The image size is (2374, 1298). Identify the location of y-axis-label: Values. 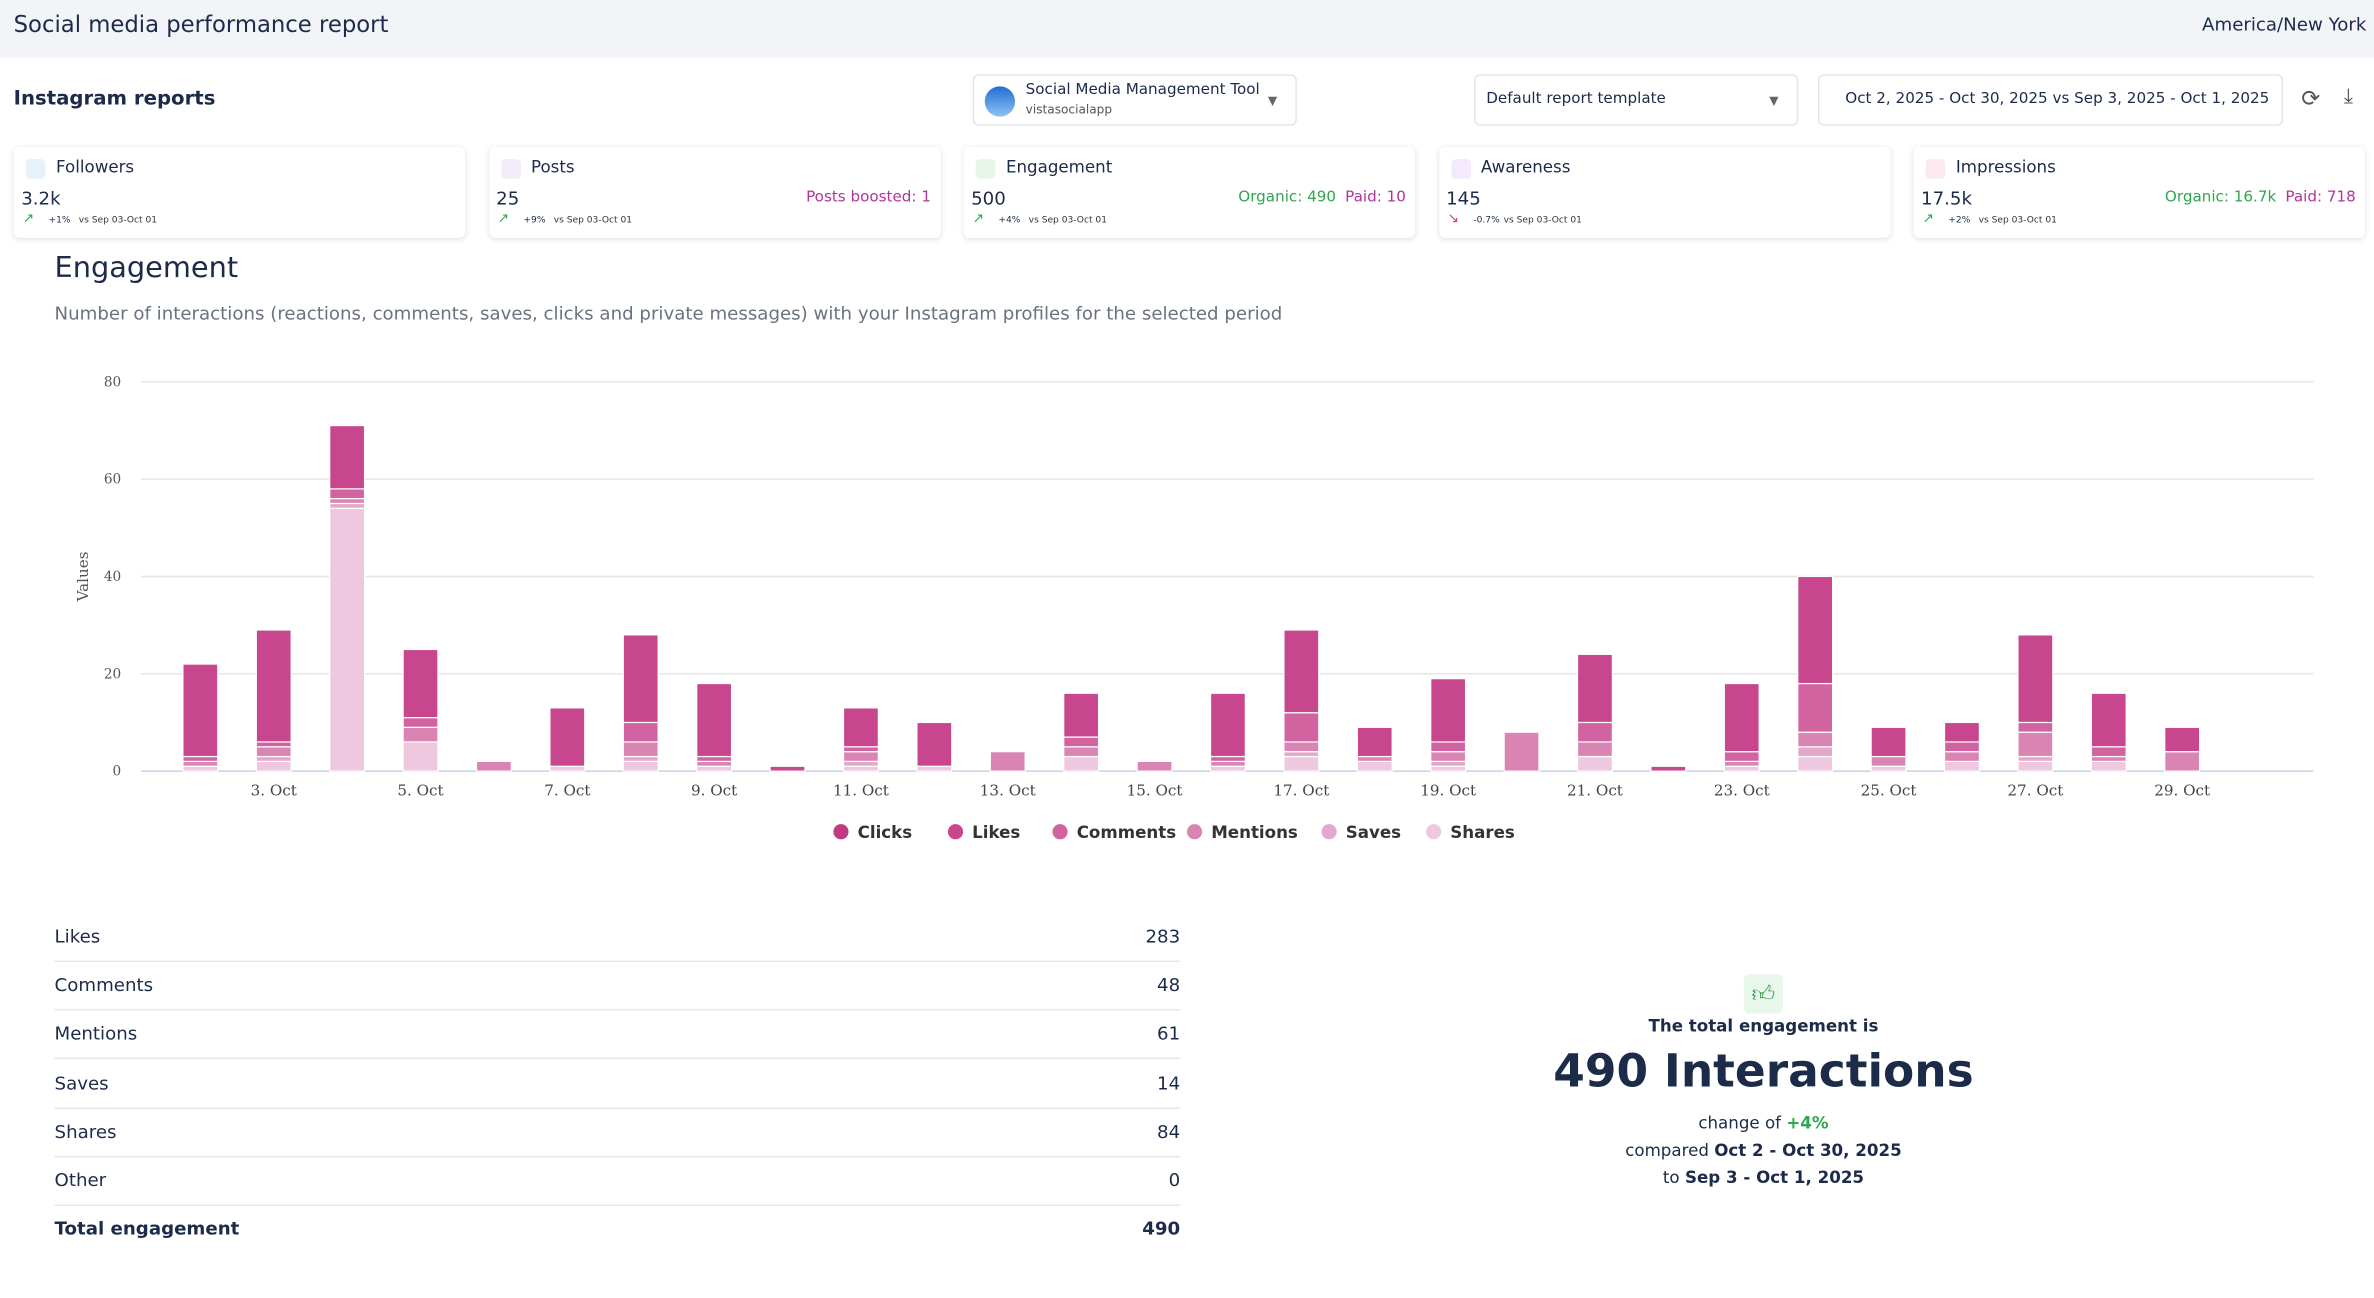
(83, 577).